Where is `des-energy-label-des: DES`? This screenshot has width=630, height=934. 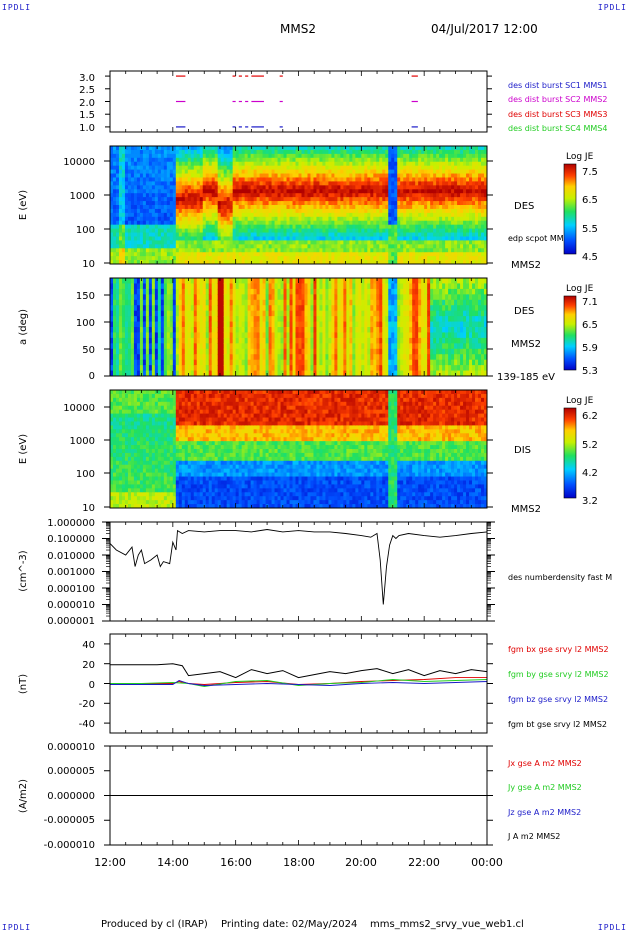
des-energy-label-des: DES is located at coordinates (524, 206).